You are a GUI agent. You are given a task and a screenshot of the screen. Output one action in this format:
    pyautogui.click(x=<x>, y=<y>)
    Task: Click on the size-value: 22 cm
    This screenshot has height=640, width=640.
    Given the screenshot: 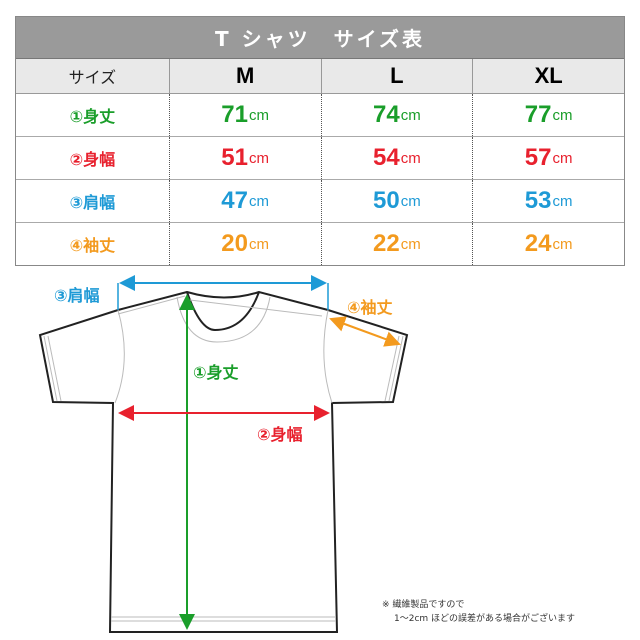 What is the action you would take?
    pyautogui.click(x=396, y=244)
    